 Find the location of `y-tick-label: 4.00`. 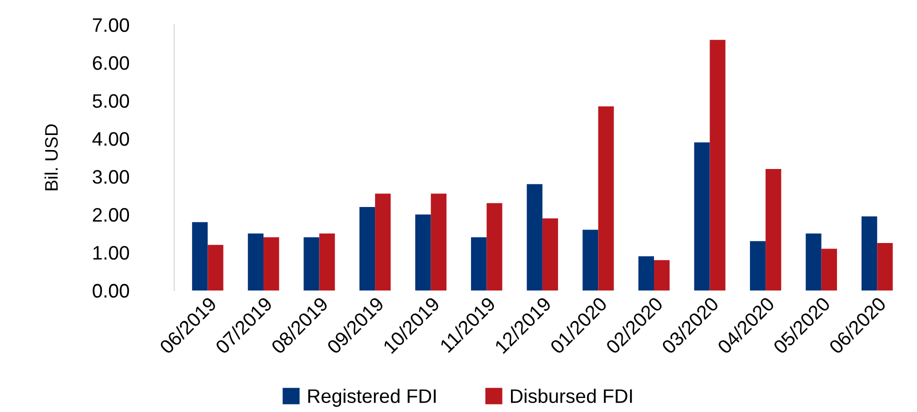

y-tick-label: 4.00 is located at coordinates (111, 139).